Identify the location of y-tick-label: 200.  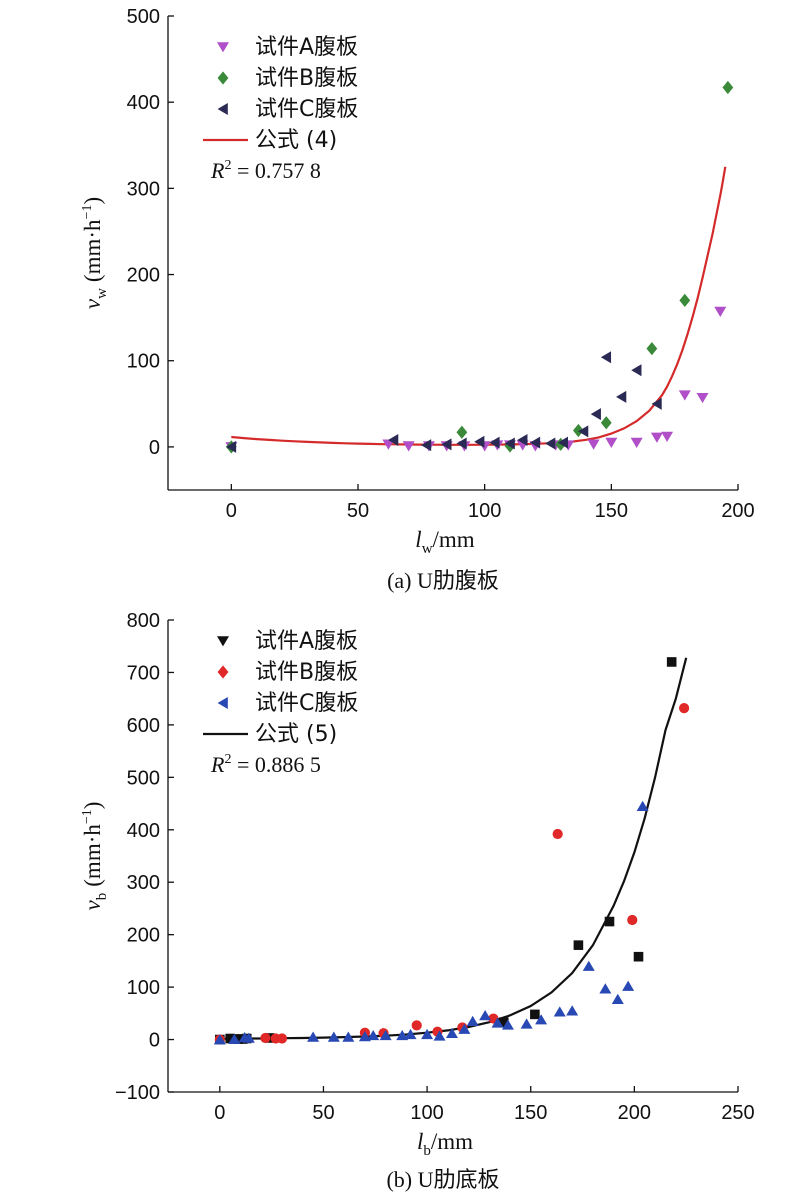
(143, 936).